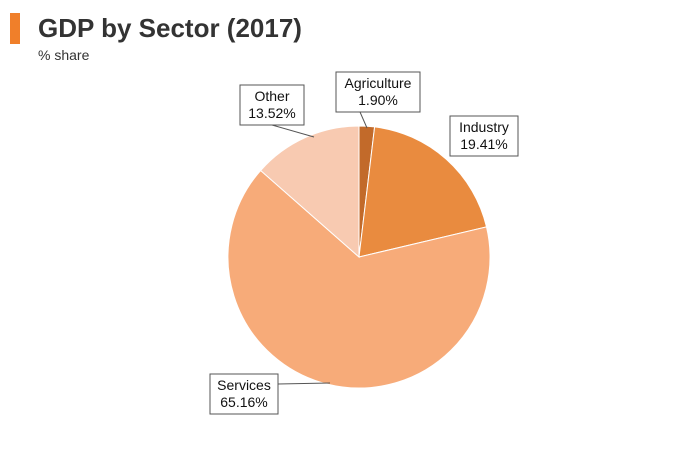 This screenshot has height=451, width=700. What do you see at coordinates (378, 100) in the screenshot?
I see `slice-value-label: 1.90%` at bounding box center [378, 100].